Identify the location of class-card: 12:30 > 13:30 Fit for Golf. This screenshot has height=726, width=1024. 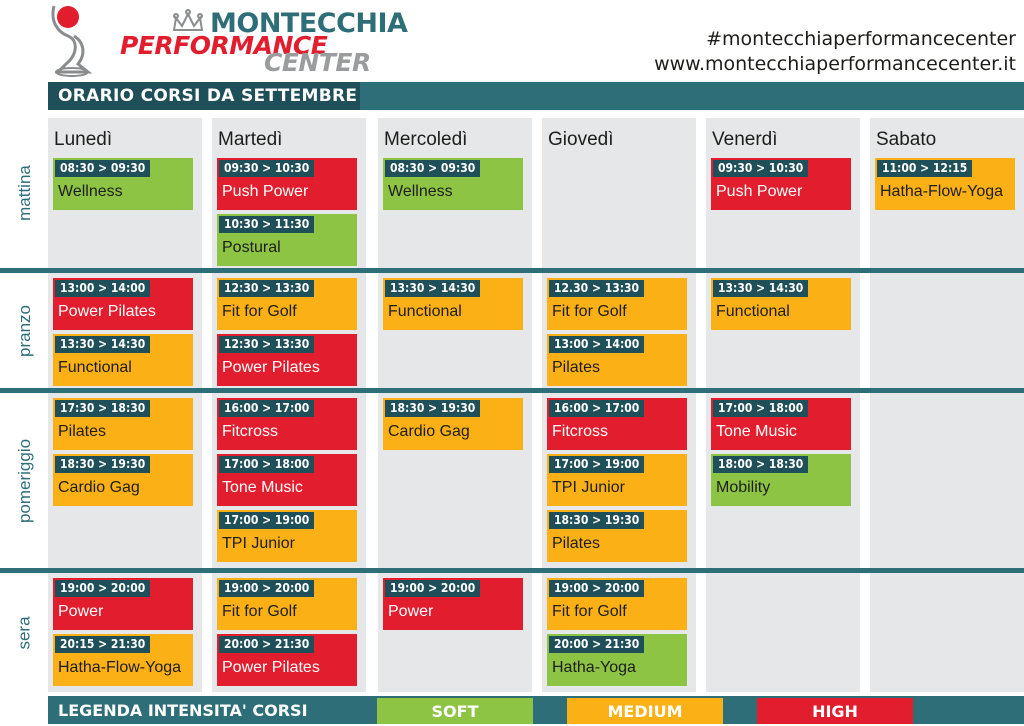
(287, 304).